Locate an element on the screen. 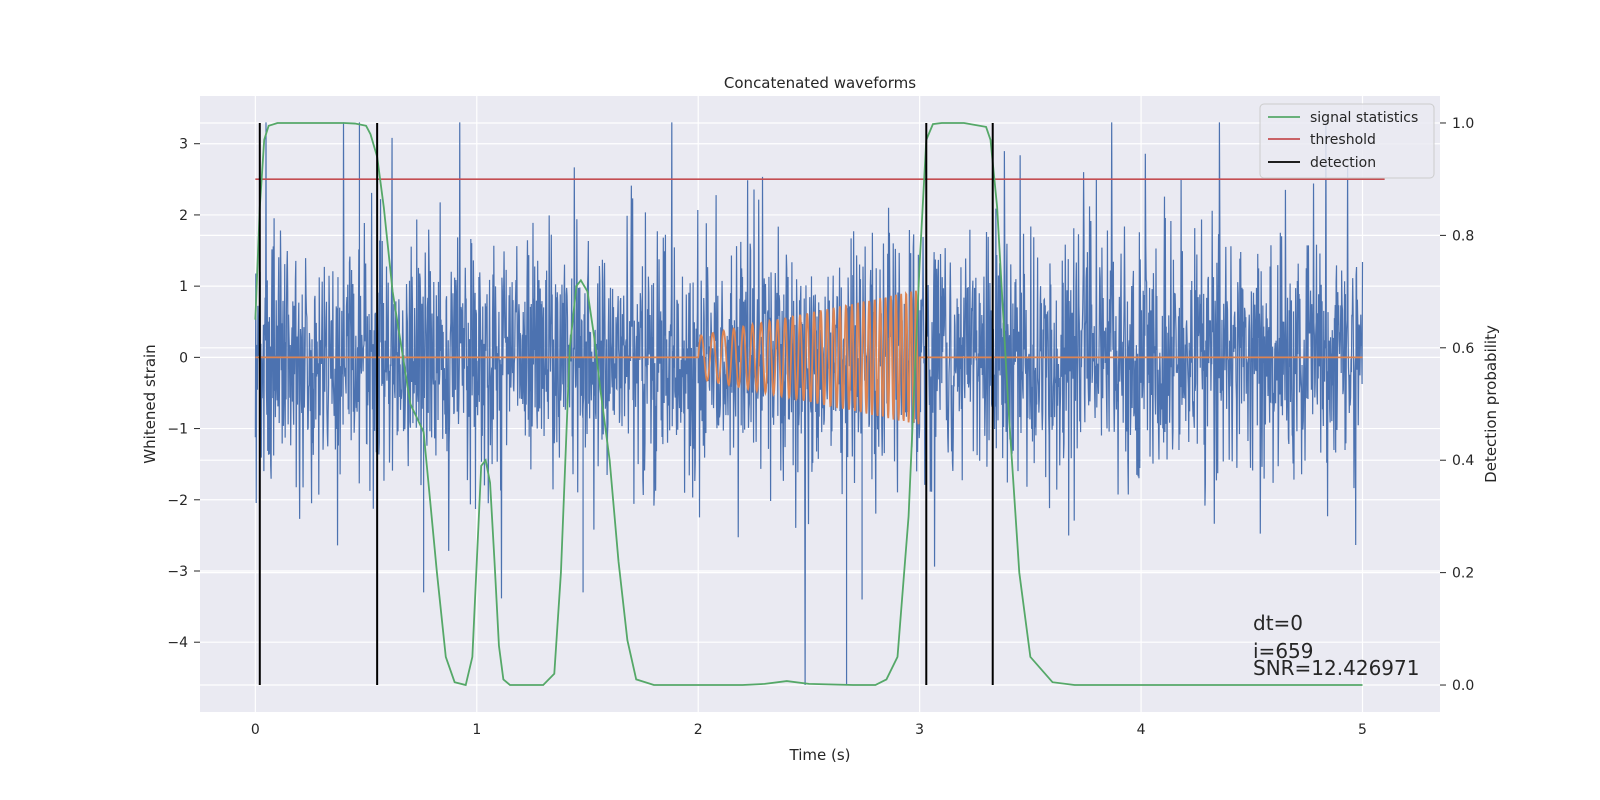  y2-tick-label: 1.0 is located at coordinates (1463, 124).